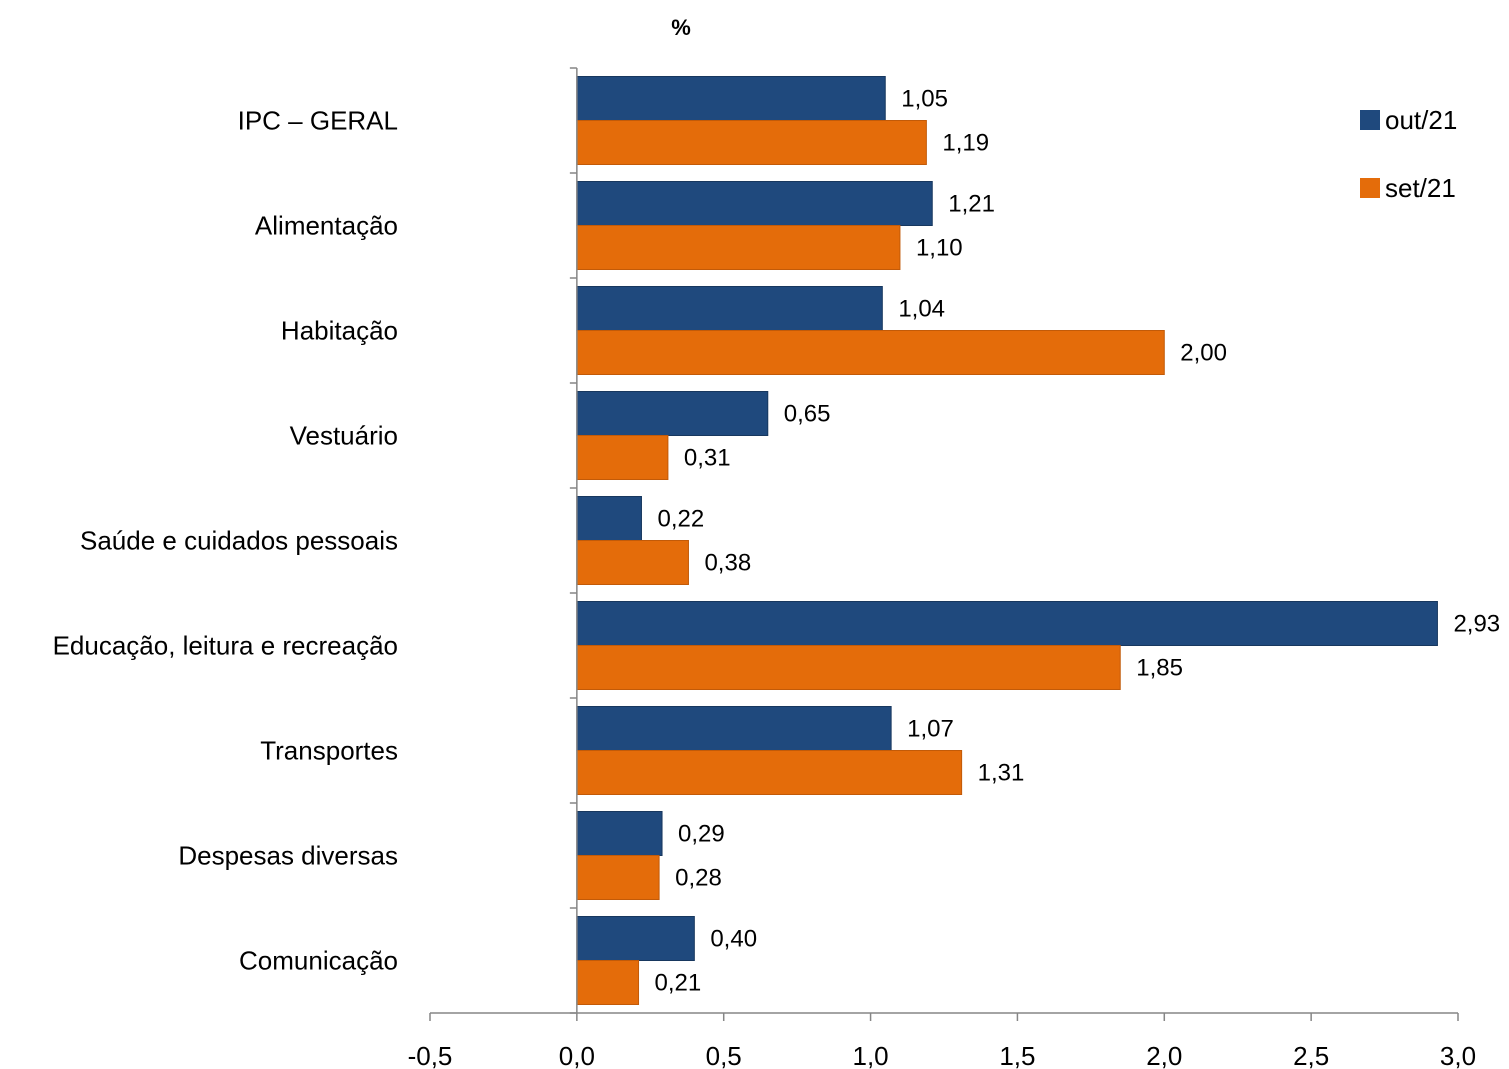 This screenshot has width=1509, height=1069. What do you see at coordinates (680, 519) in the screenshot?
I see `data-label: 0,22` at bounding box center [680, 519].